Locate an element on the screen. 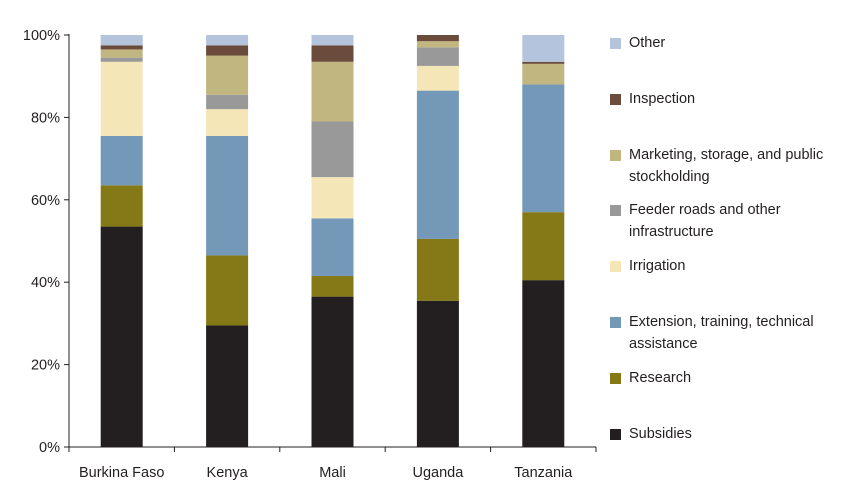 The image size is (850, 497). legend-item-subsidies: Subsidies is located at coordinates (651, 435).